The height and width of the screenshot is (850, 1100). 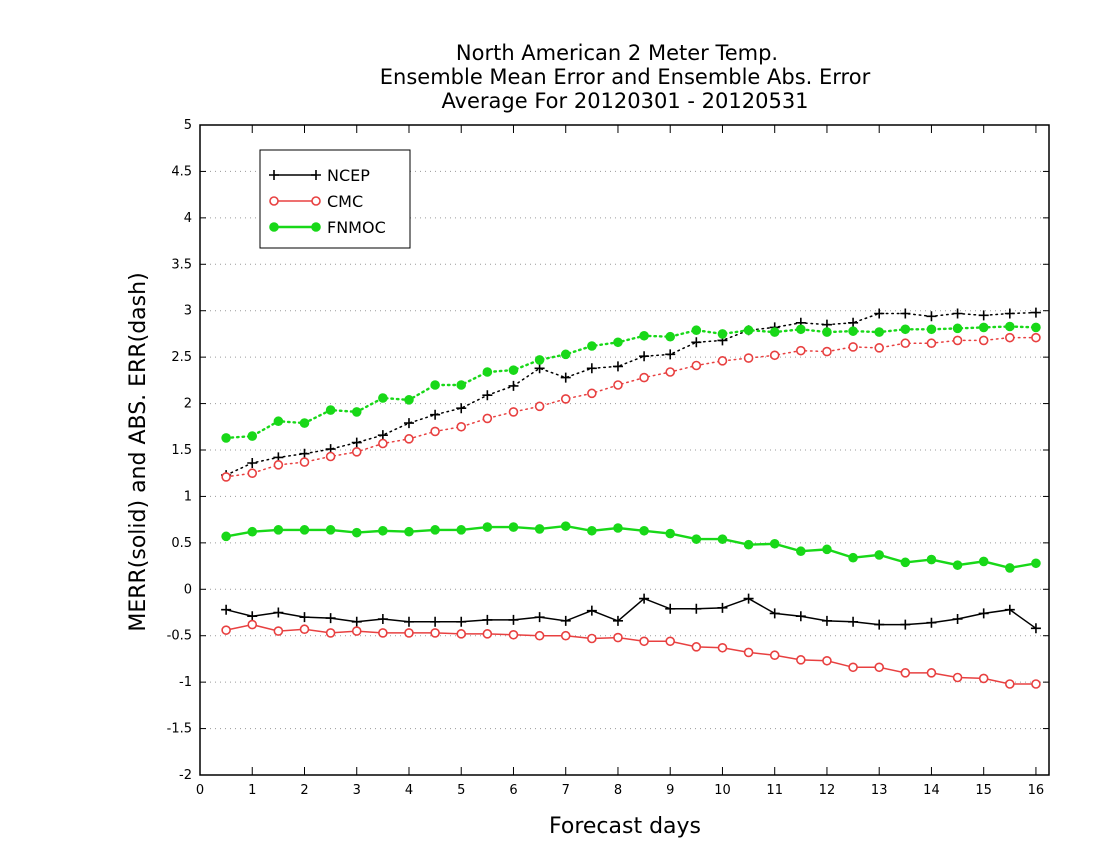 I want to click on x-tick-label: 1, so click(x=252, y=790).